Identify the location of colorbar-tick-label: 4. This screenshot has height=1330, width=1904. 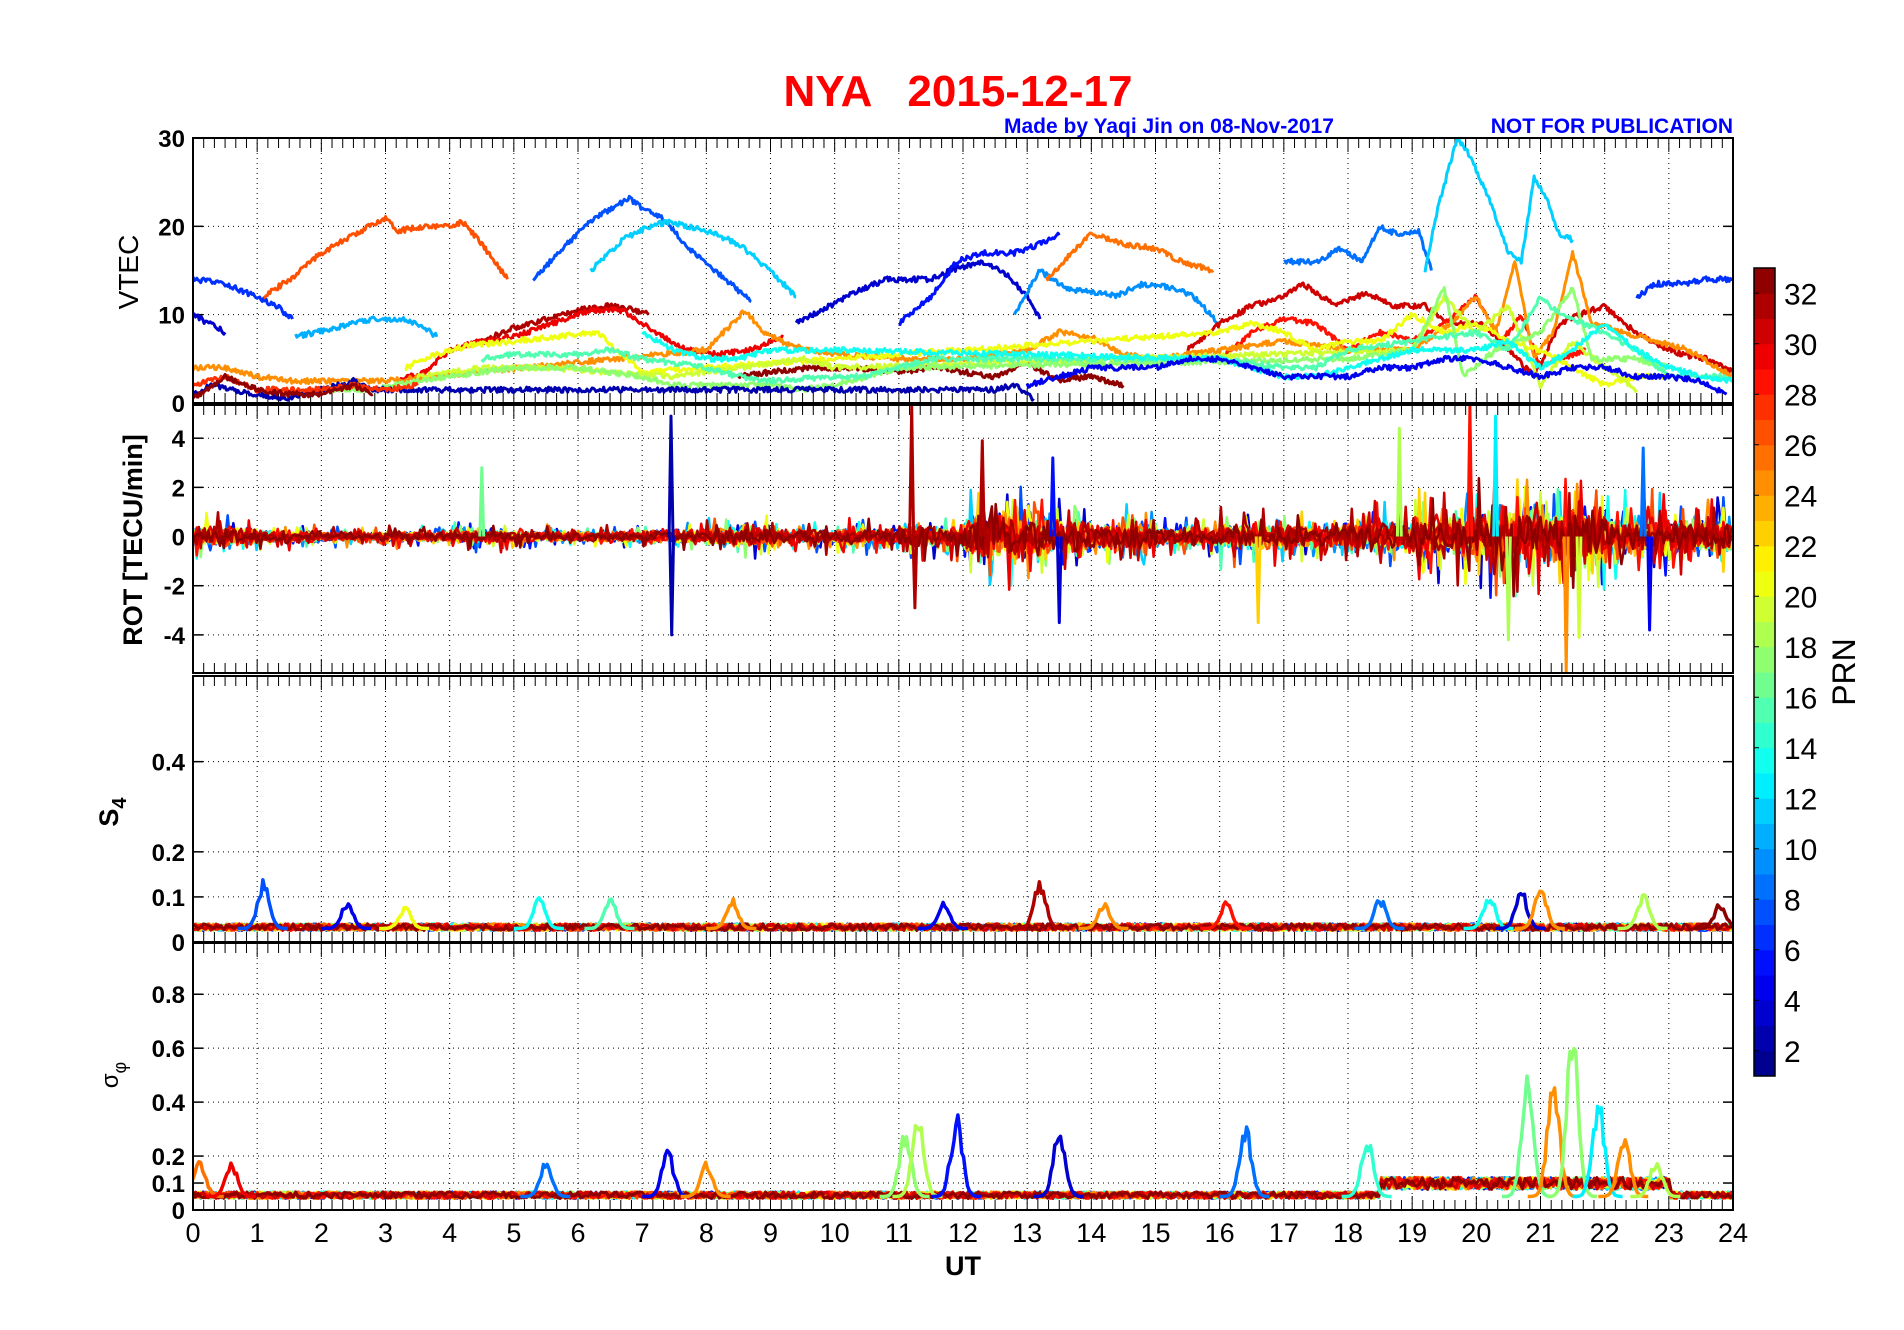
(1792, 1001).